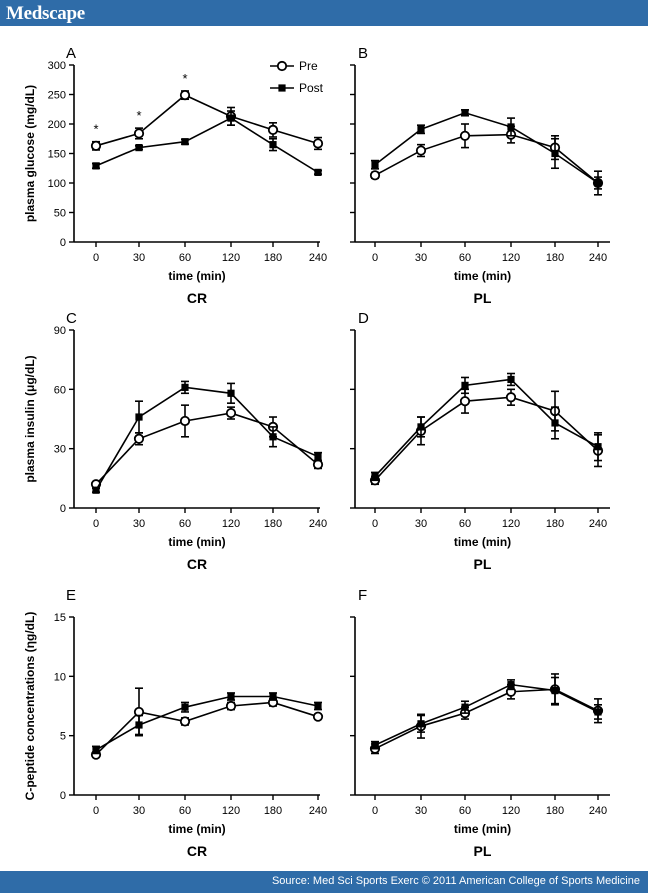 The height and width of the screenshot is (893, 648). Describe the element at coordinates (60, 214) in the screenshot. I see `y-tick-label: 50` at that location.